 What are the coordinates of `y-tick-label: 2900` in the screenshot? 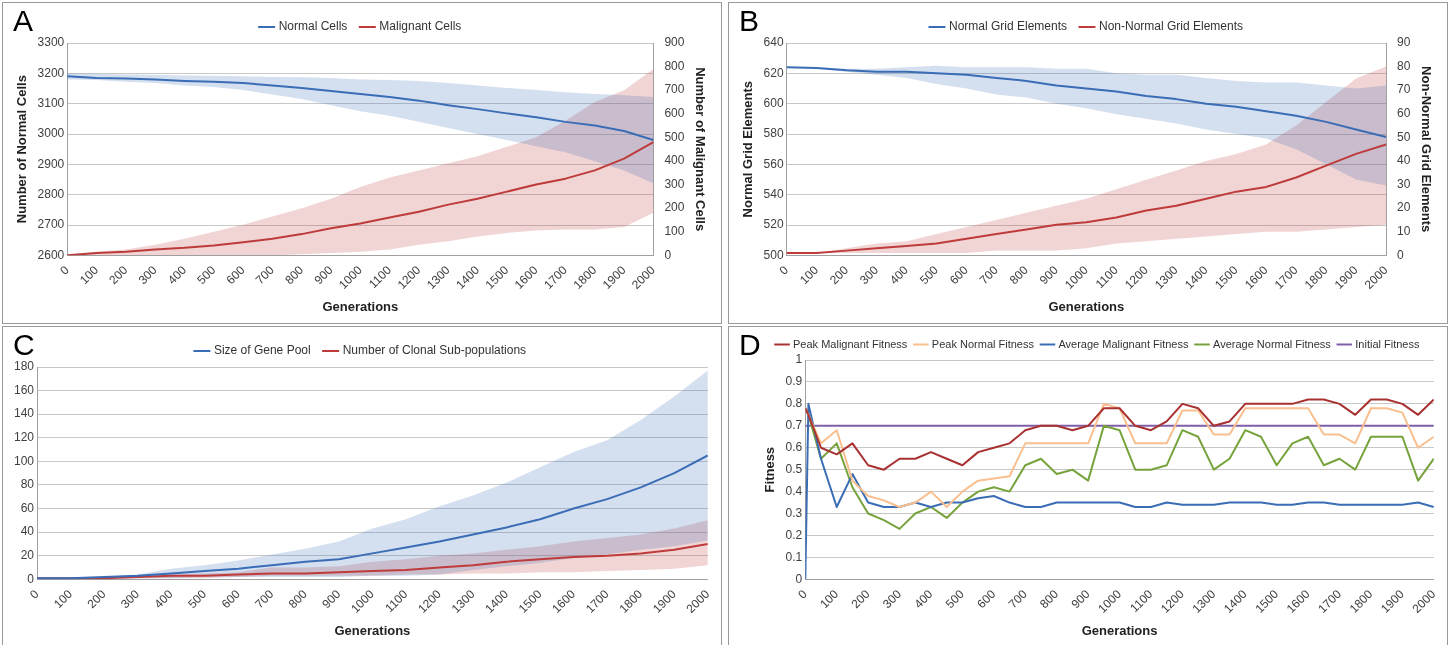 It's located at (51, 163).